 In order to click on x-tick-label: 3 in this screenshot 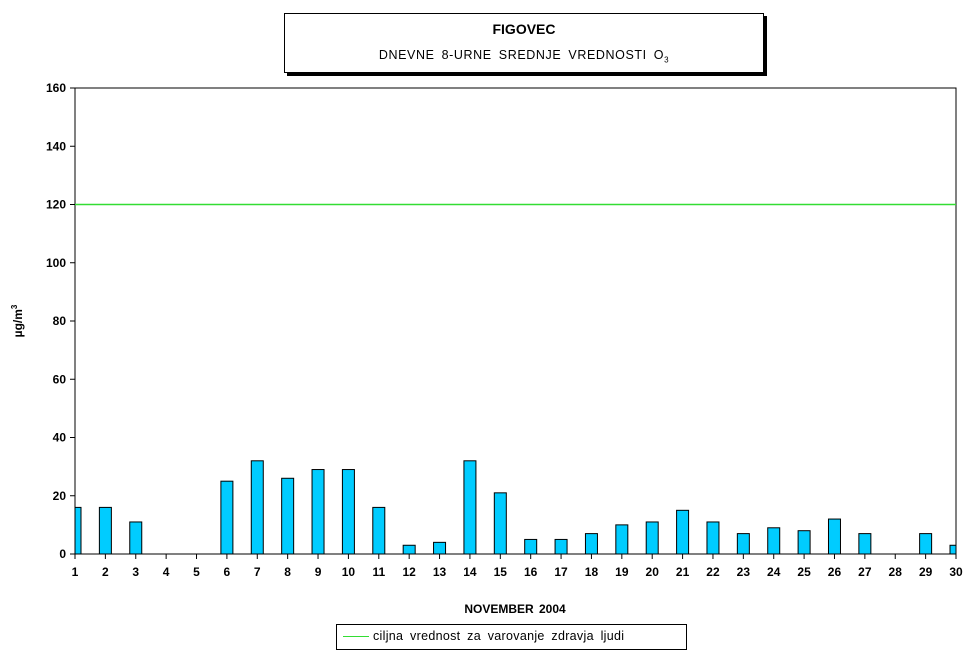, I will do `click(135, 572)`.